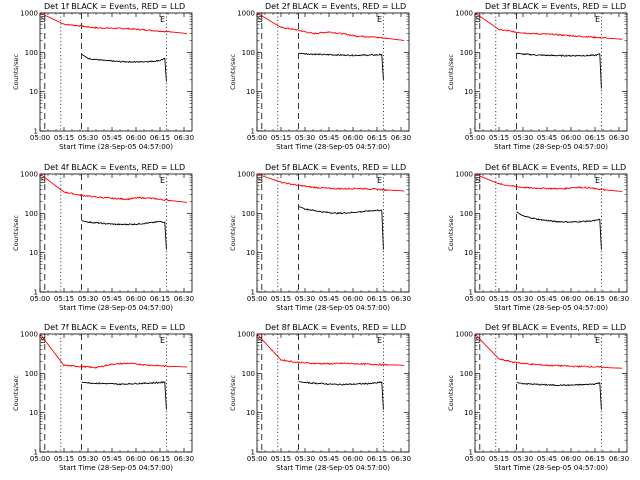 The width and height of the screenshot is (640, 480). Describe the element at coordinates (555, 327) in the screenshot. I see `panel-title: Det 9f BLACK = Events, RED = LLD` at that location.